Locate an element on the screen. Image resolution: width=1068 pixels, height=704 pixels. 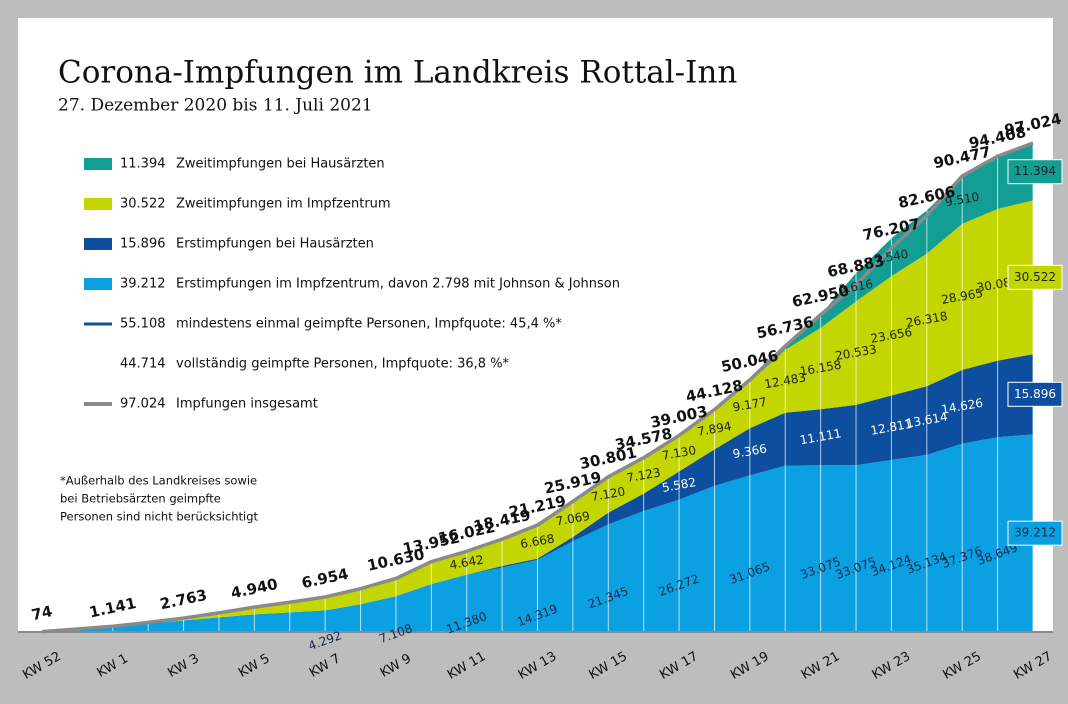
x-tick-label: KW 11 is located at coordinates (467, 666).